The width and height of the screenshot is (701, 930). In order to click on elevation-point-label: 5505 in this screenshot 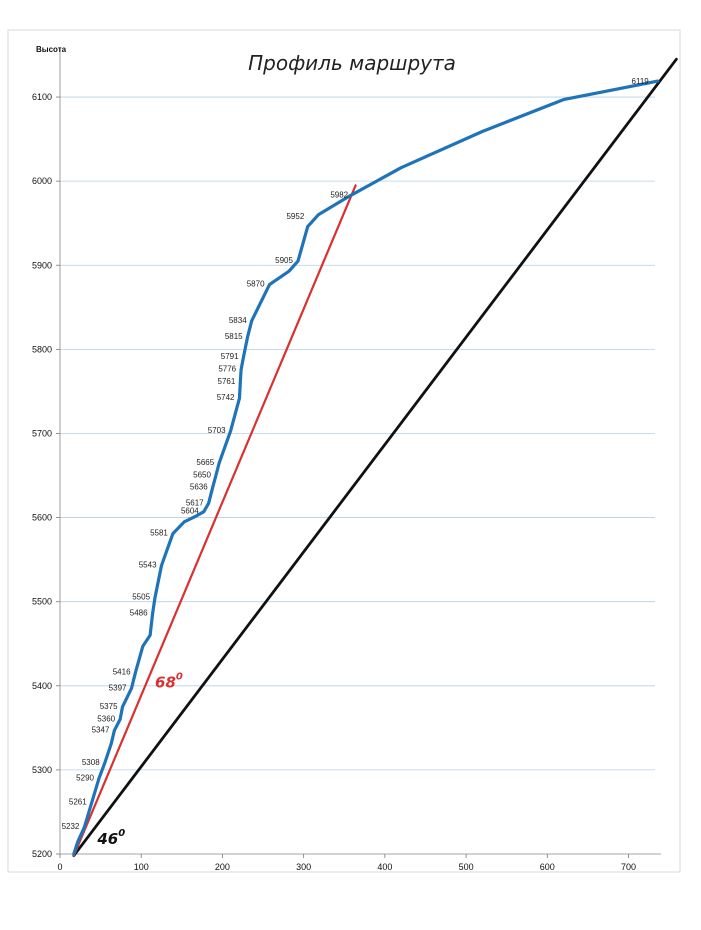, I will do `click(141, 596)`.